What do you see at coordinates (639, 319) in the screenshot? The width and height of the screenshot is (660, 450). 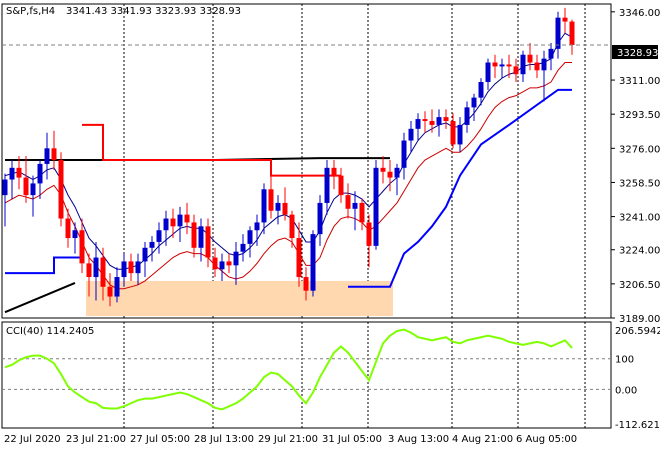 I see `price-tick-label: 3189.00` at bounding box center [639, 319].